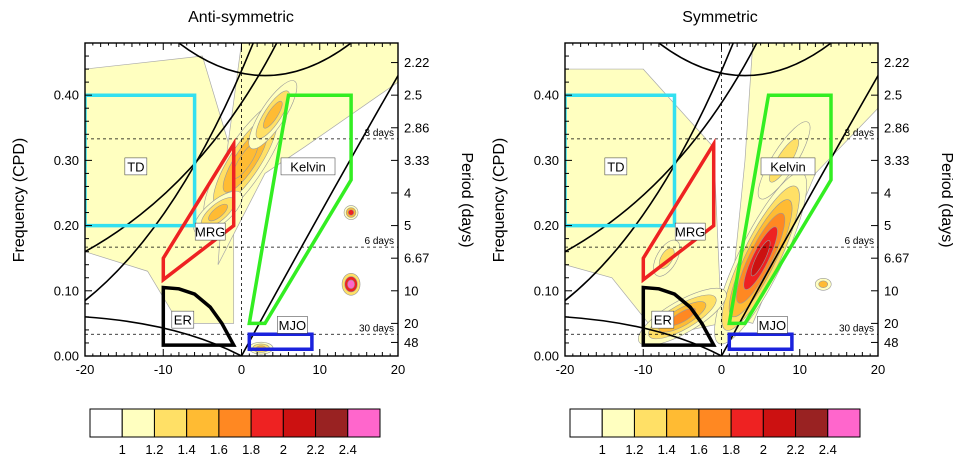  What do you see at coordinates (348, 449) in the screenshot?
I see `colorbar-label: 2.4` at bounding box center [348, 449].